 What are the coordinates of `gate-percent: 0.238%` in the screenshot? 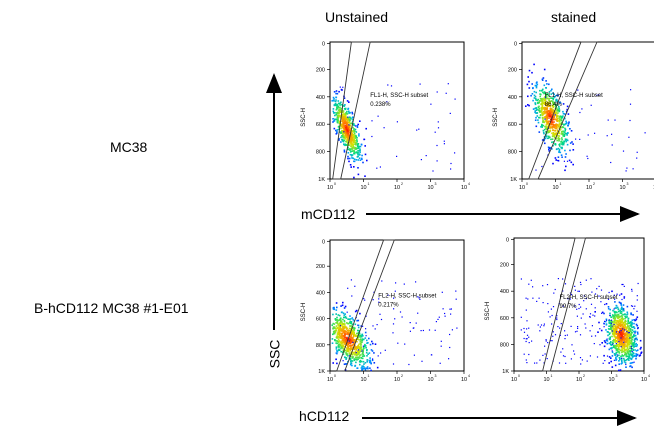 It's located at (380, 105).